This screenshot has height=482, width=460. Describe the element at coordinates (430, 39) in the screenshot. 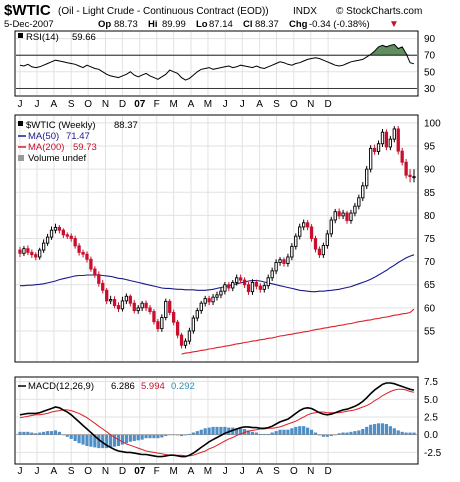

I see `rsi-ytick-3: 90` at that location.